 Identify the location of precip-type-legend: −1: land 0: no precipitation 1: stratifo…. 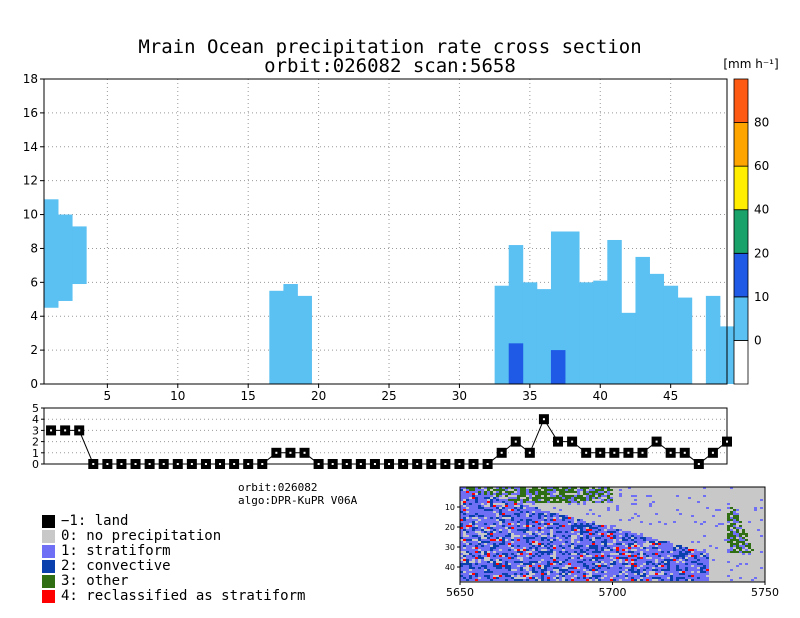
(173, 559).